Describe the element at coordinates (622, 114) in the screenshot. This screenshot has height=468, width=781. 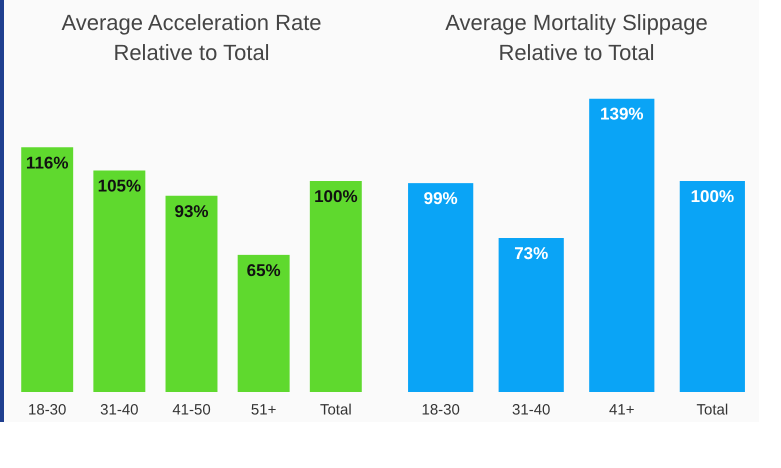
I see `data-label: 139%` at that location.